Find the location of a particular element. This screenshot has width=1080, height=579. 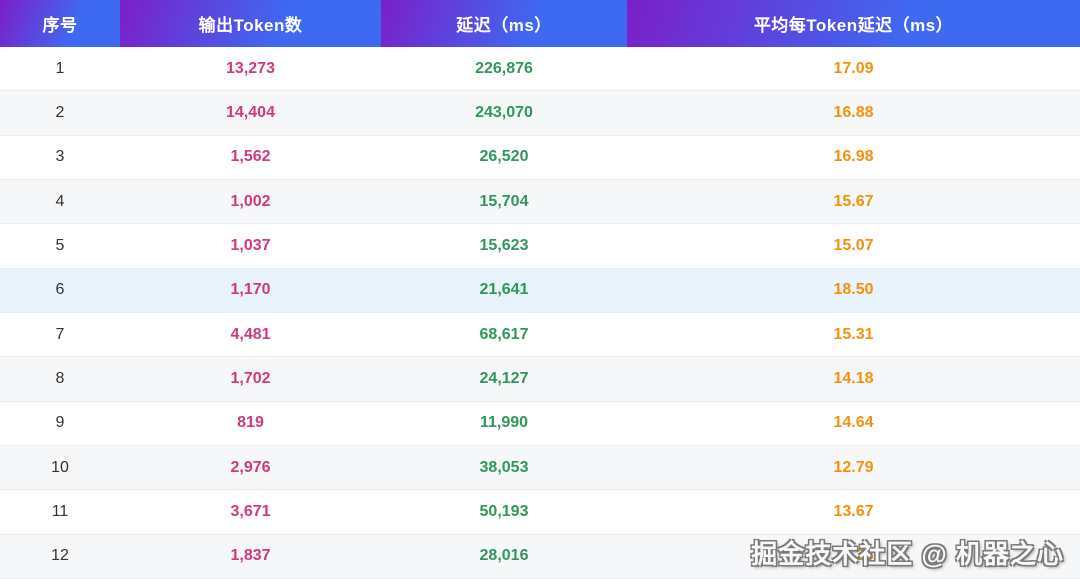

tokens-cell: 14,404 is located at coordinates (250, 112).